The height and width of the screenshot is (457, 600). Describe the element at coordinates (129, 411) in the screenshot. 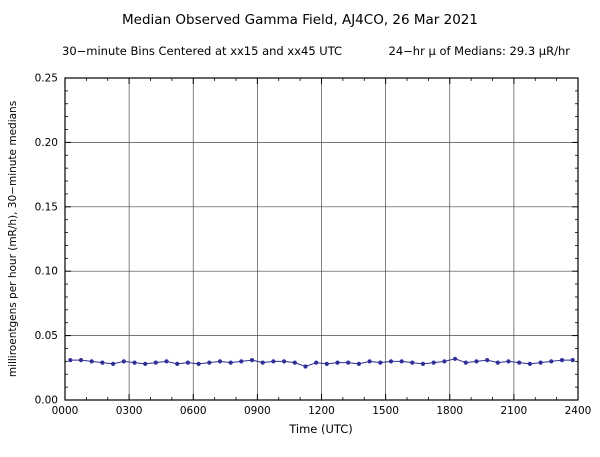

I see `x-tick-label: 0300` at that location.